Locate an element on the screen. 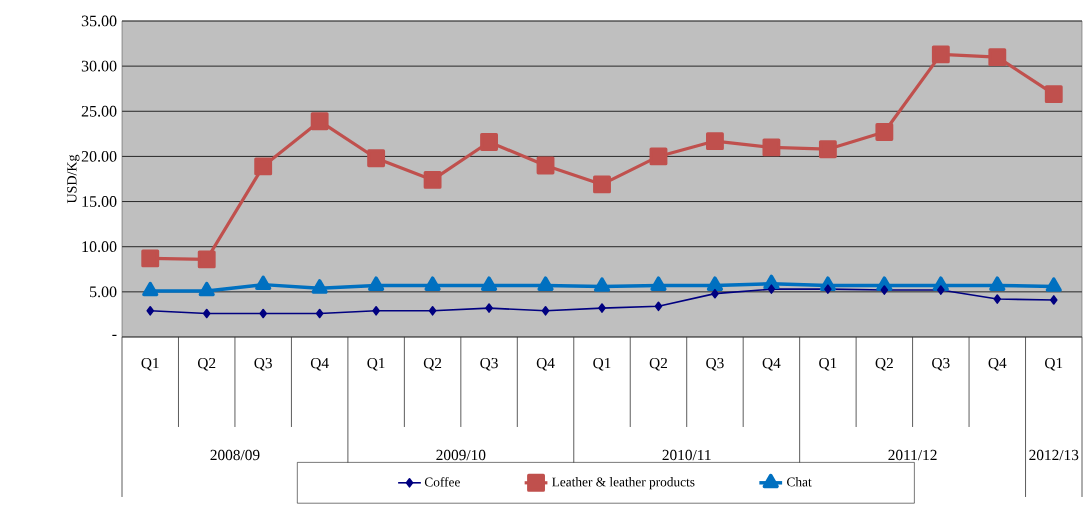 This screenshot has width=1088, height=523. y-tick-label: 20.00 is located at coordinates (99, 156).